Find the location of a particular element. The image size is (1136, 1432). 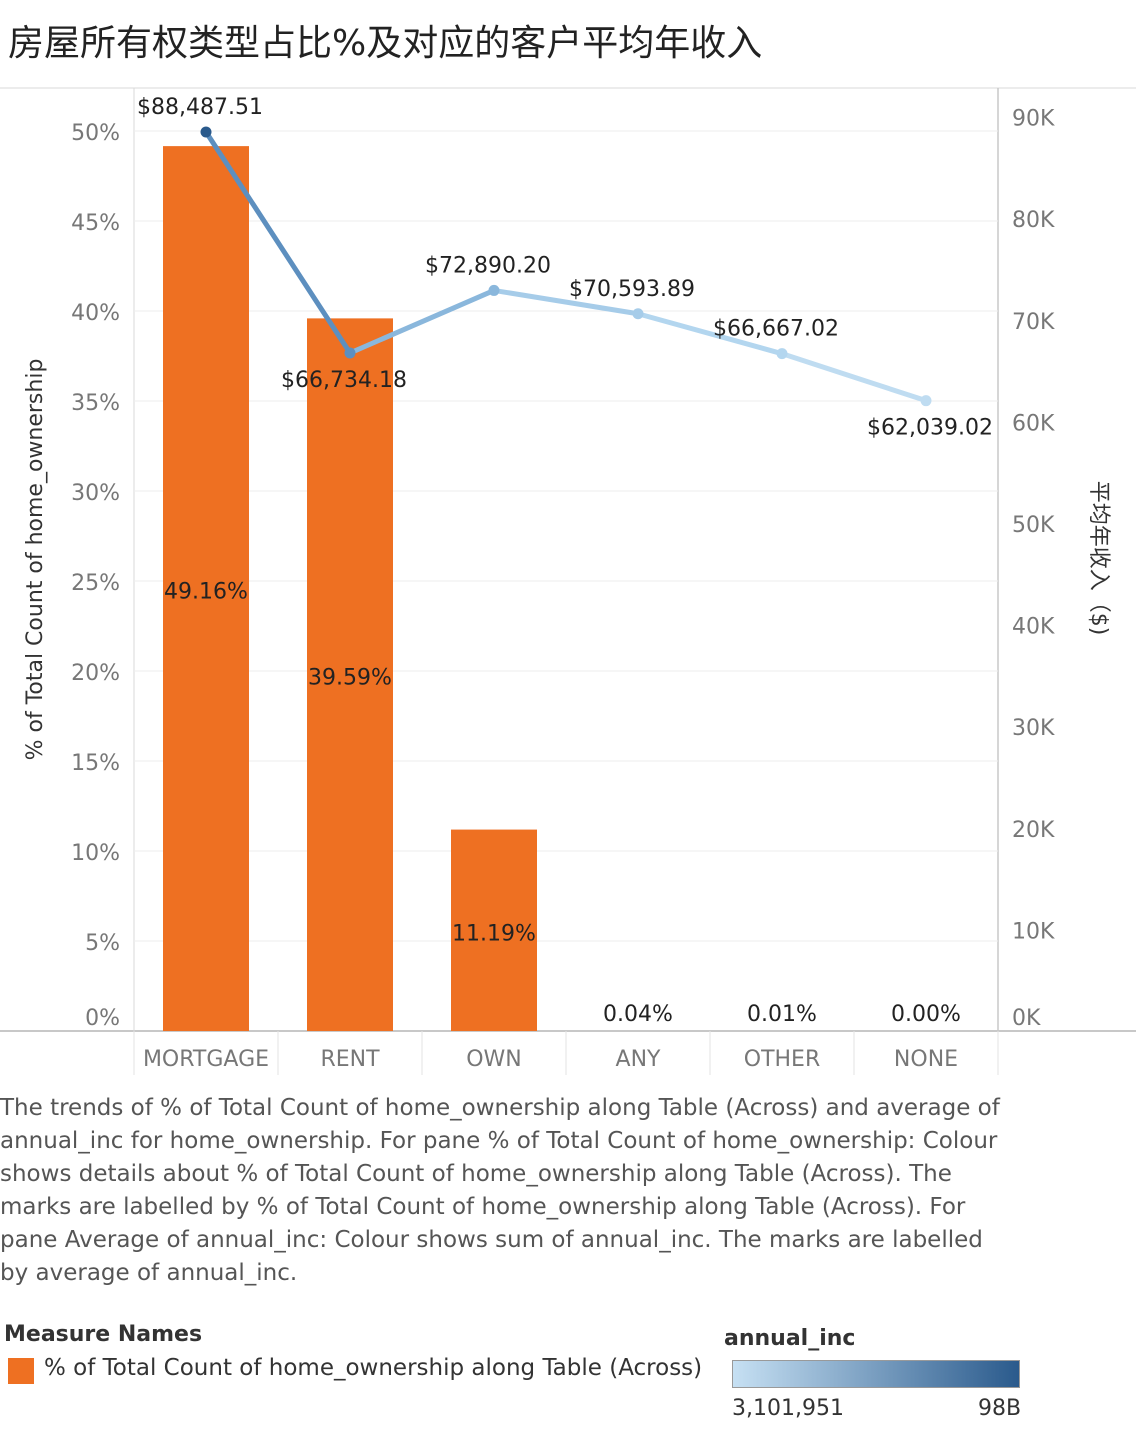

color-max-label: 98B is located at coordinates (1000, 1408).